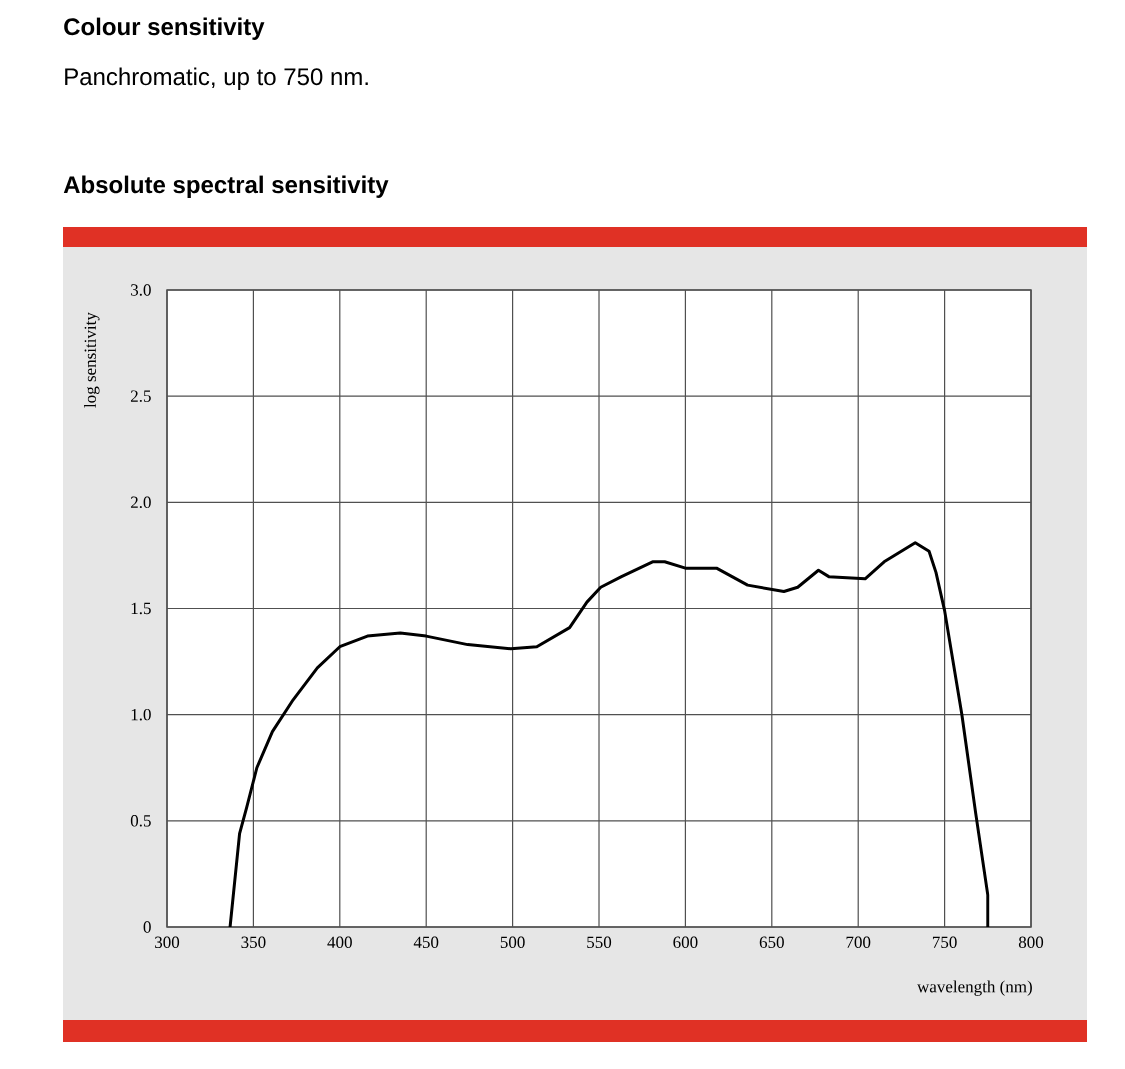 This screenshot has width=1125, height=1069. What do you see at coordinates (771, 942) in the screenshot?
I see `x-tick-label: 650` at bounding box center [771, 942].